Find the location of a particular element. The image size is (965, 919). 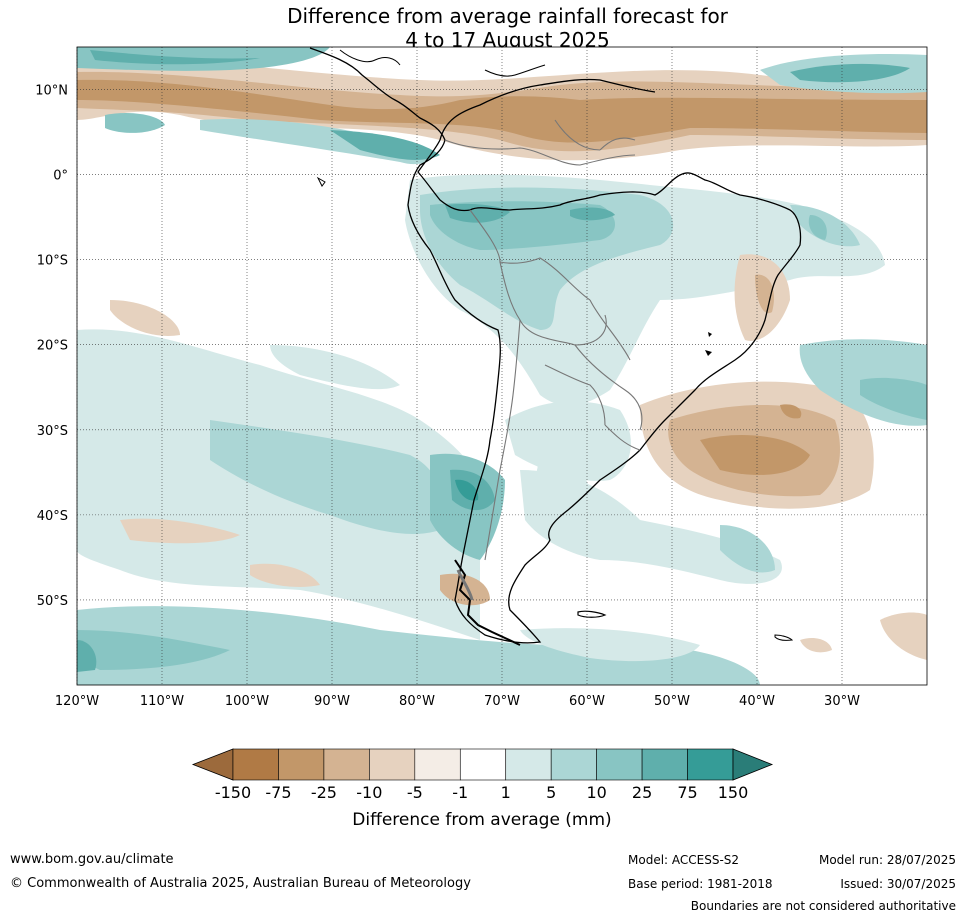

lon-label: 120°W is located at coordinates (77, 701).